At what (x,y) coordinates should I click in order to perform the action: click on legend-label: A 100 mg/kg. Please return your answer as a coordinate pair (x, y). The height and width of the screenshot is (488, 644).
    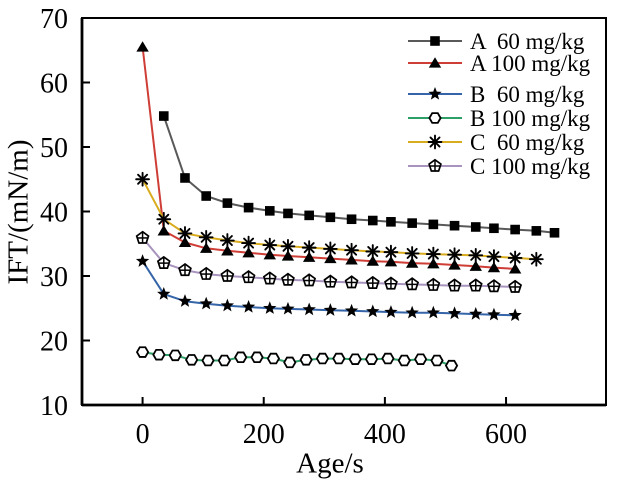
    Looking at the image, I should click on (530, 63).